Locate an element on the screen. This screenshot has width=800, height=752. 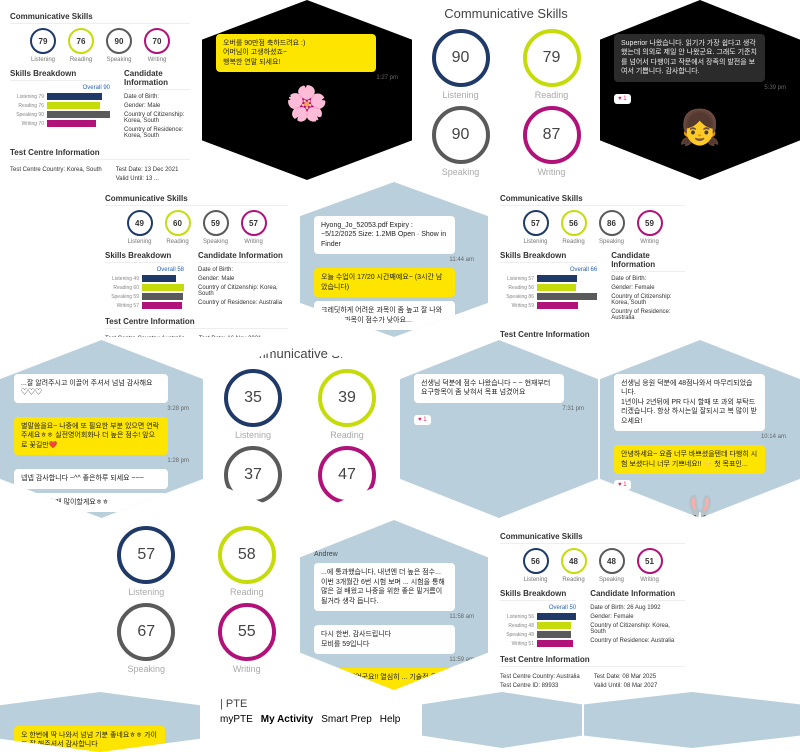
skill-ring-reading: 39 Reading is located at coordinates (347, 404).